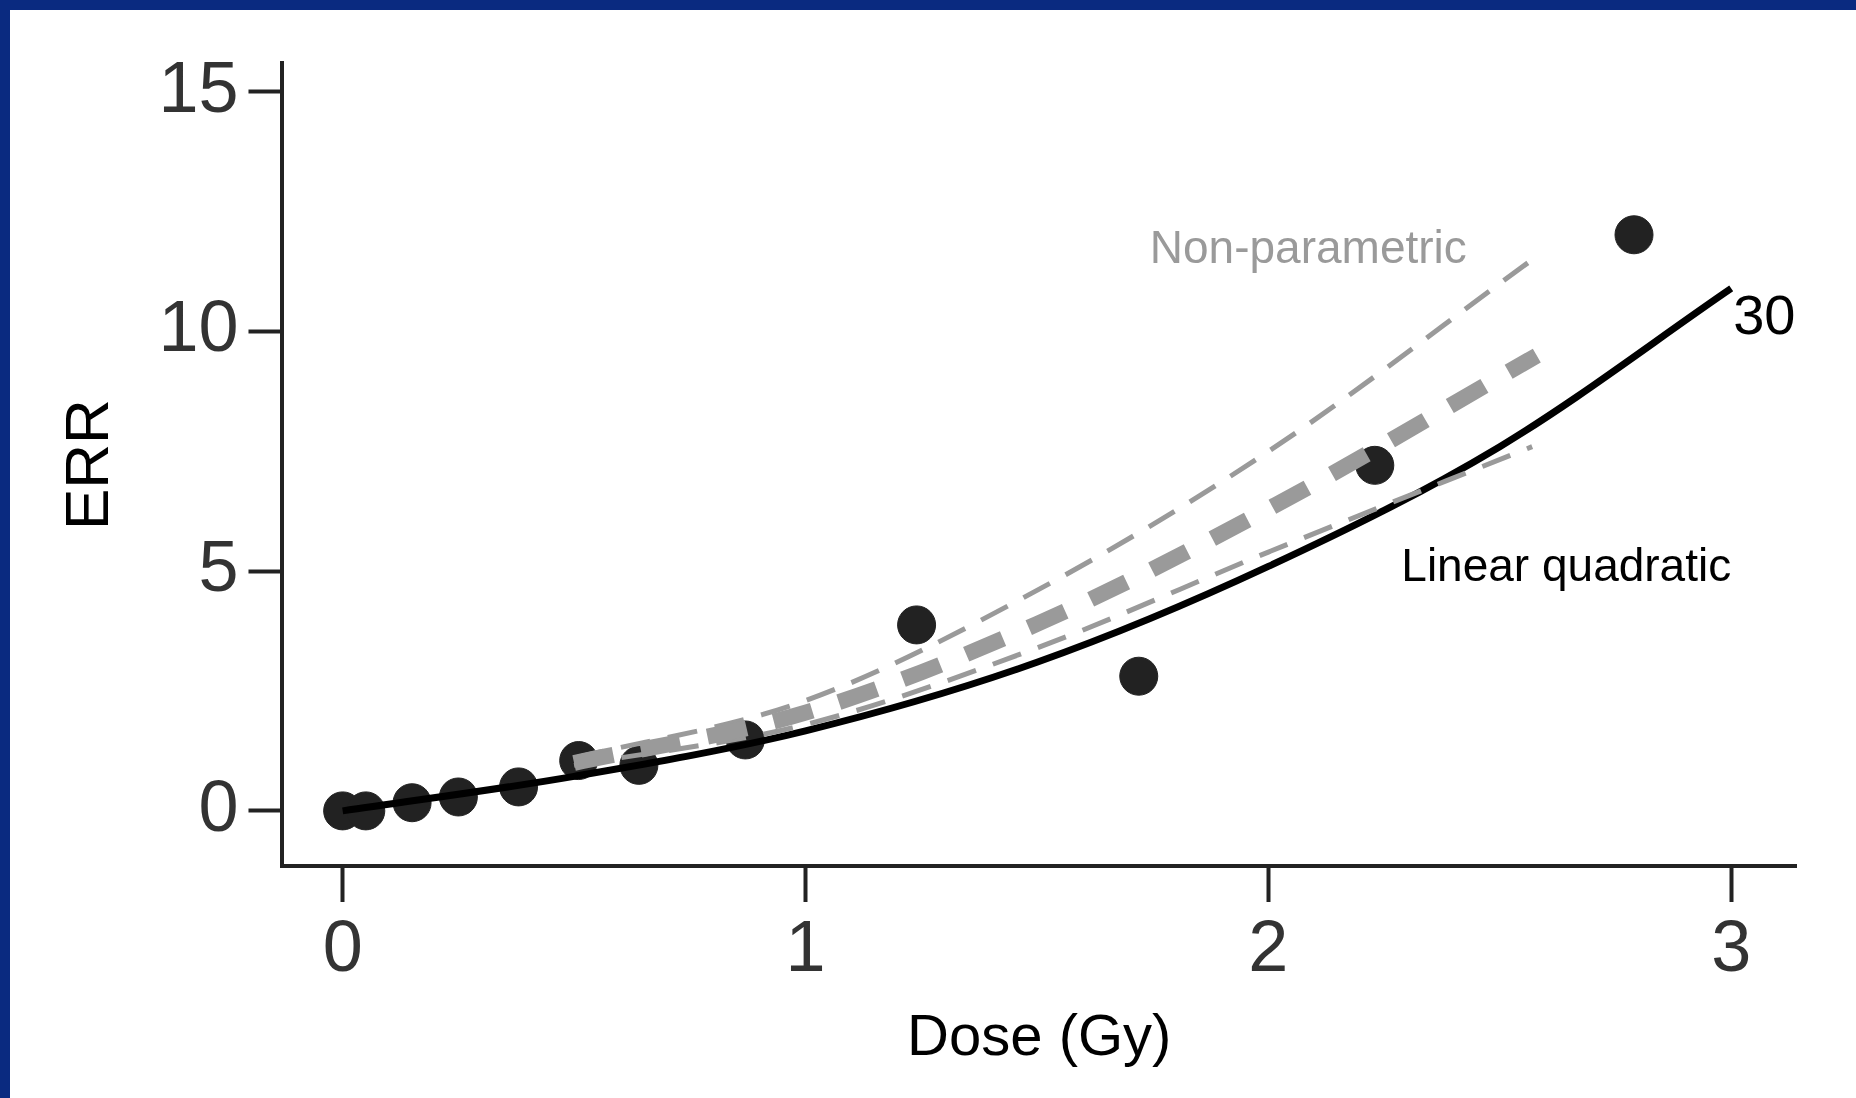 The width and height of the screenshot is (1856, 1098). What do you see at coordinates (87, 465) in the screenshot?
I see `y-axis-title: ERR` at bounding box center [87, 465].